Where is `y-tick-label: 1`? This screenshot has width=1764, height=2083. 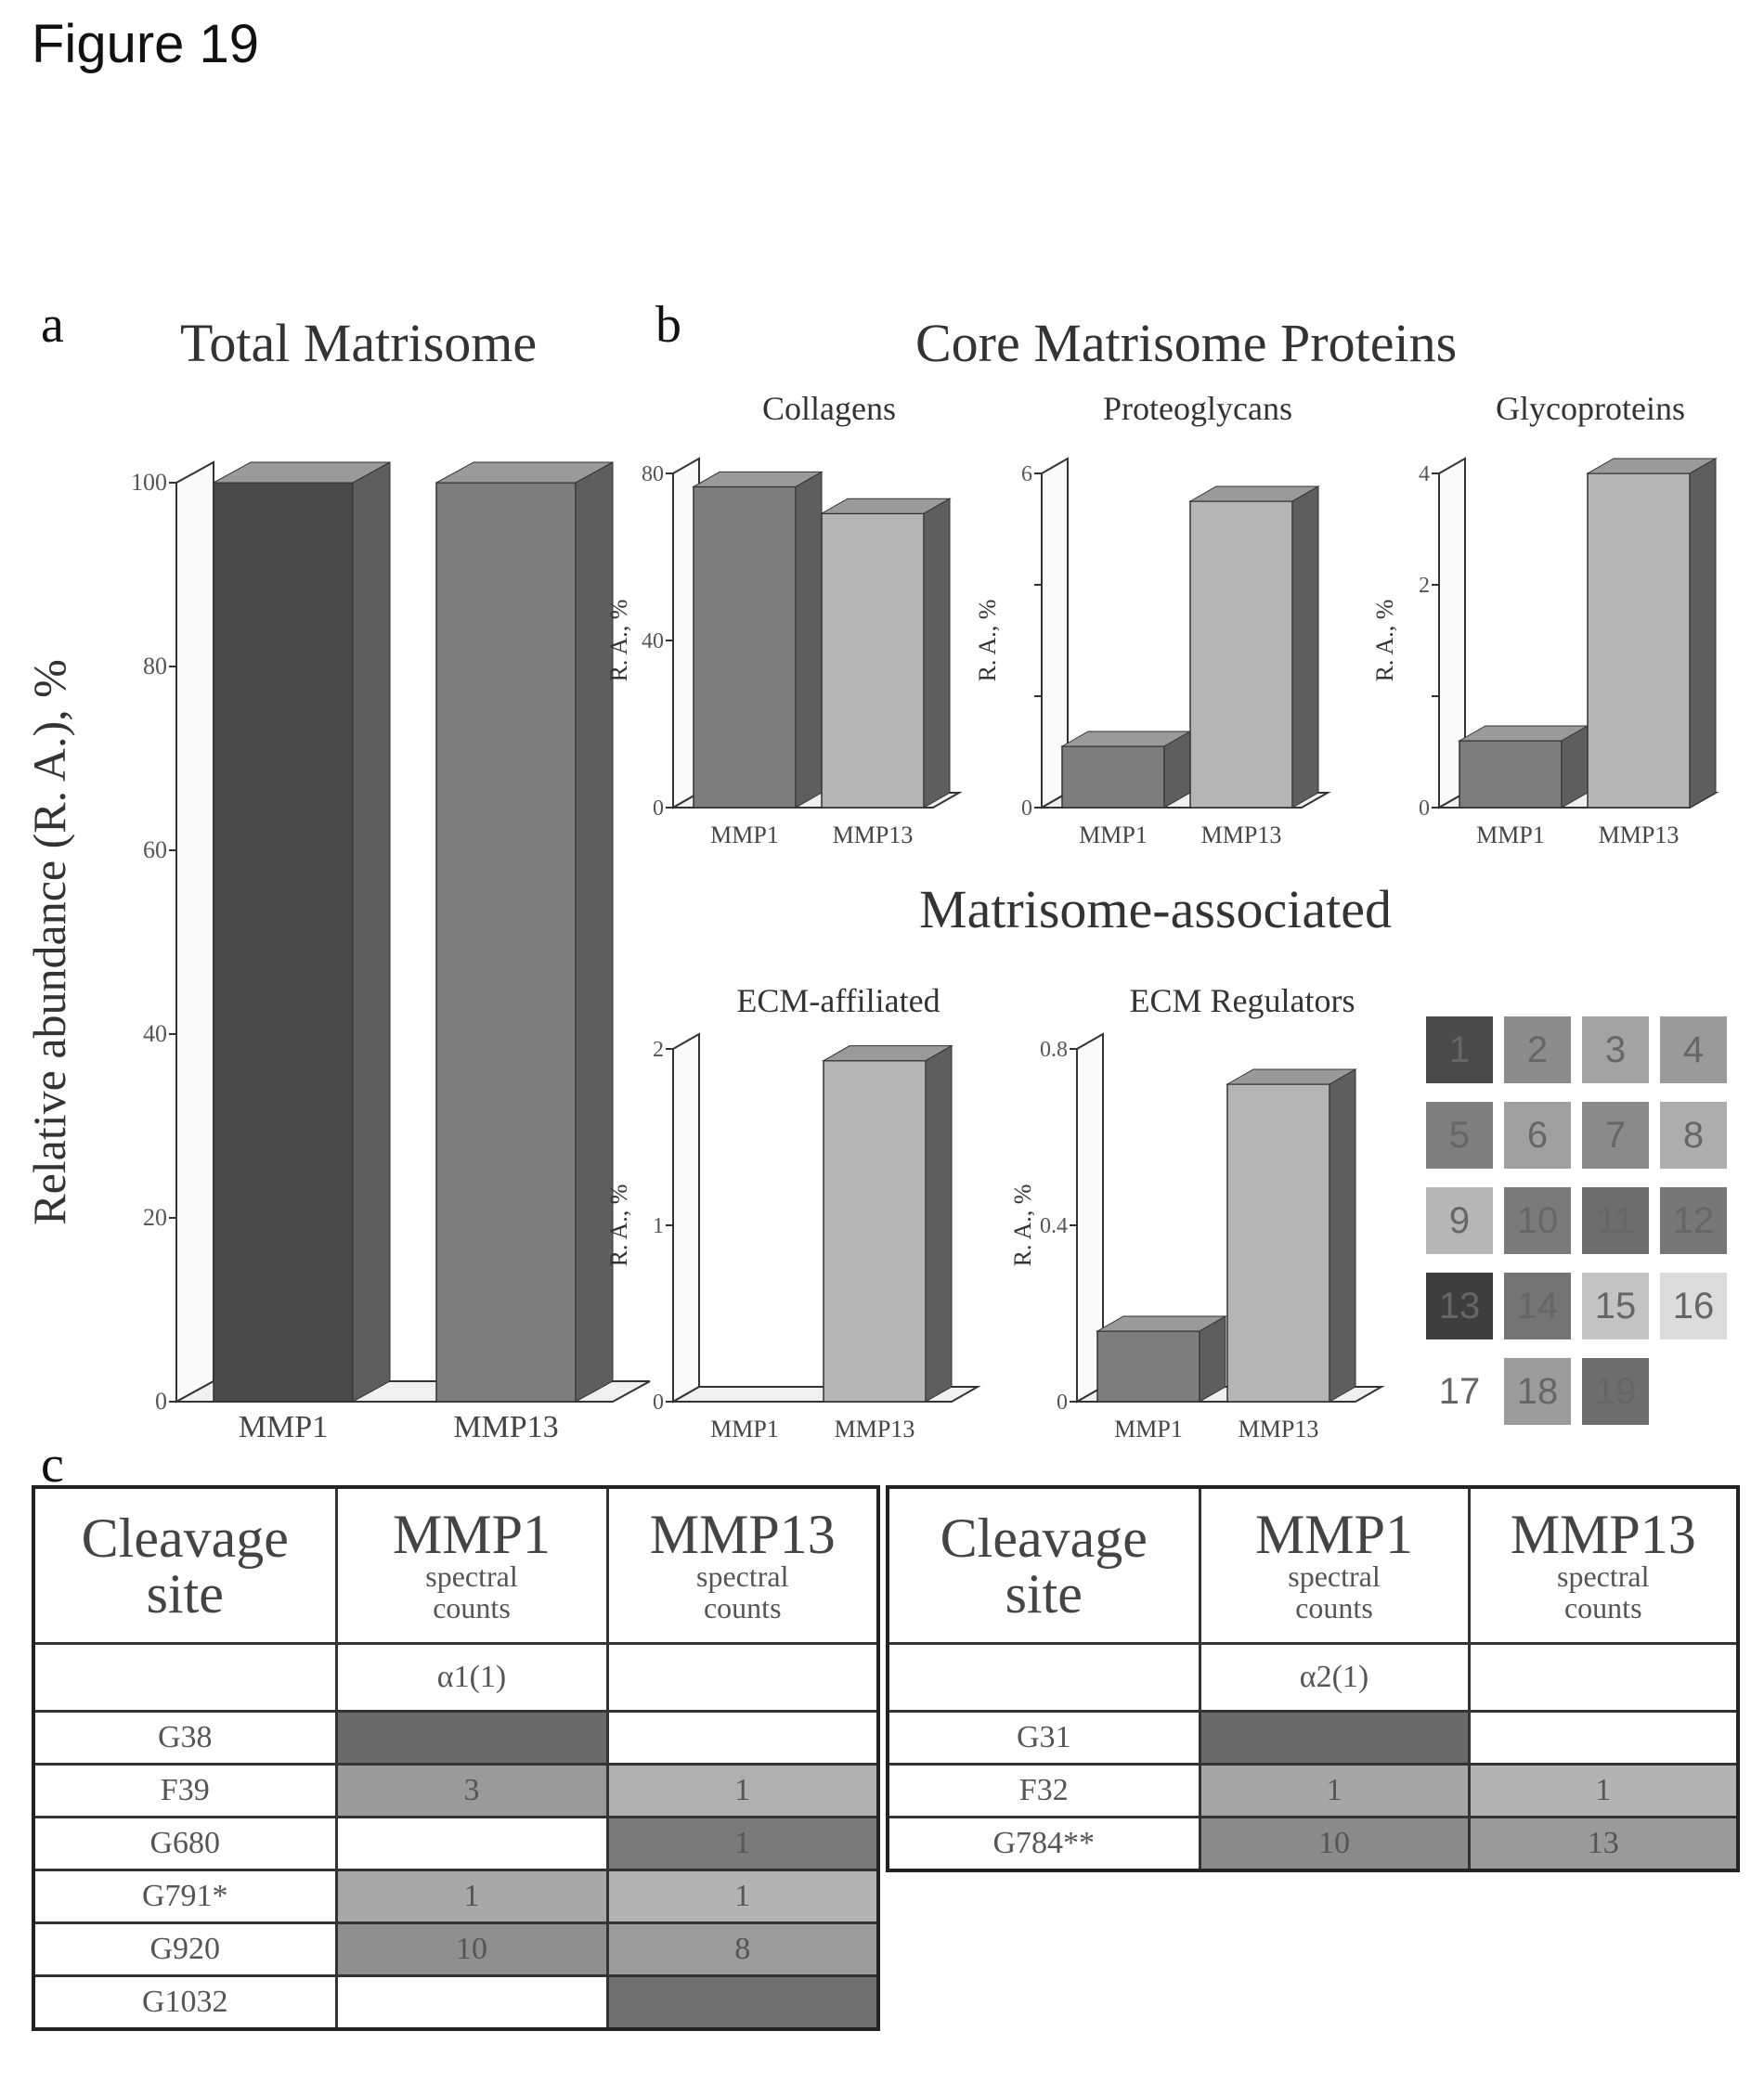 y-tick-label: 1 is located at coordinates (658, 1226).